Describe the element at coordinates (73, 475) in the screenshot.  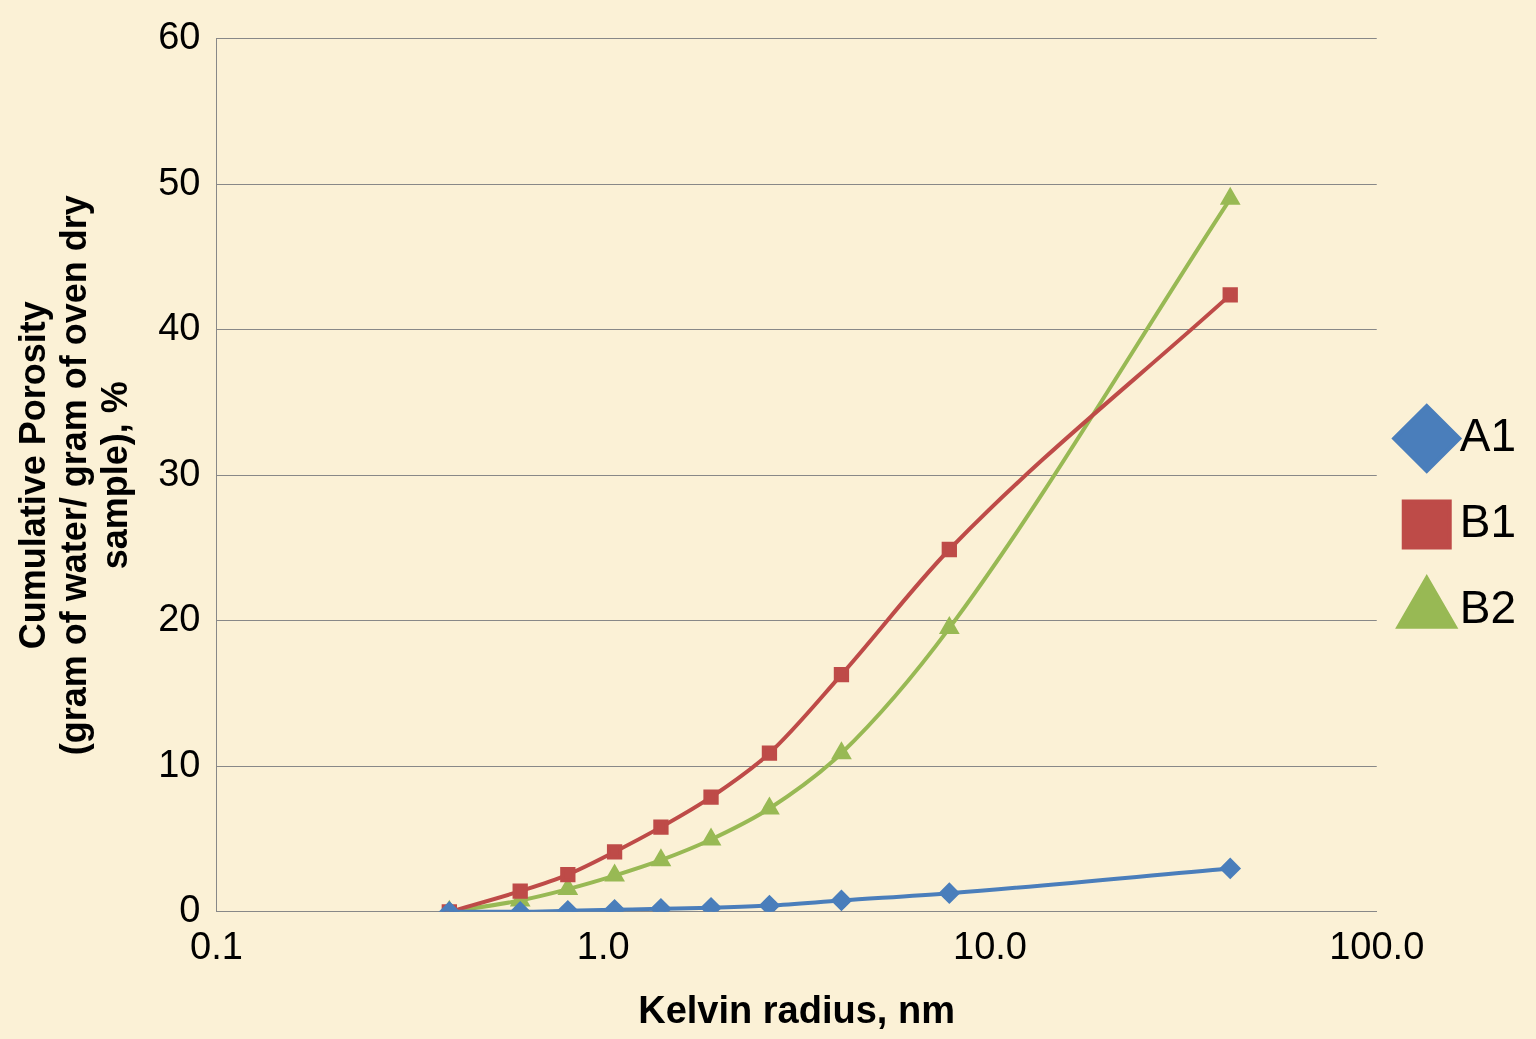
I see `y-axis-title: Cumulative Porosity (gram of water/ gram of oven dry sample), %` at that location.